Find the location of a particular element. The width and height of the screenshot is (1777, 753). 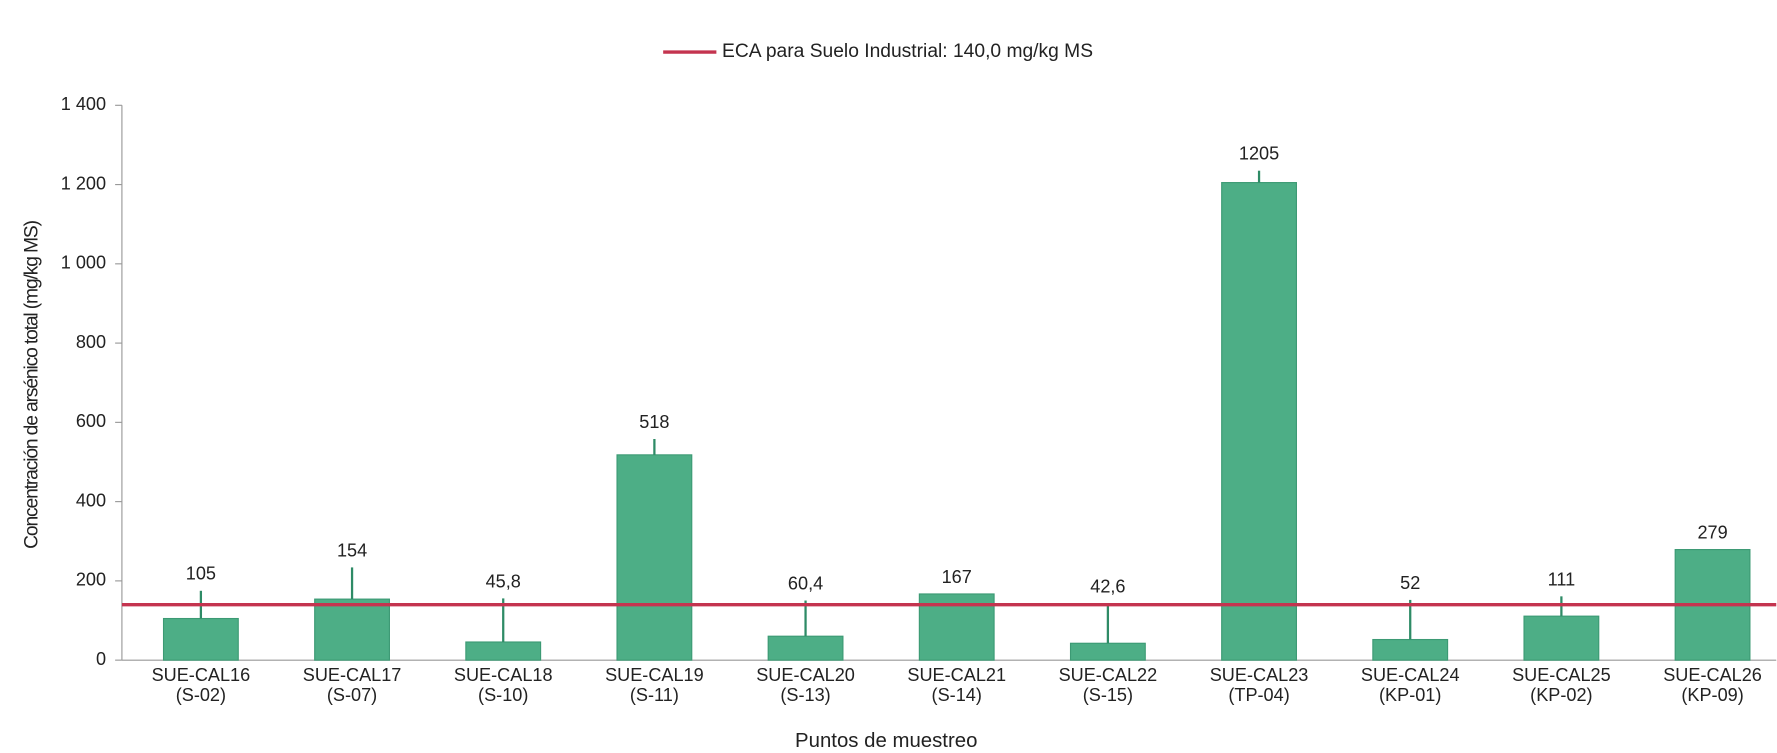

x-tick-label: (S-11) is located at coordinates (654, 695).